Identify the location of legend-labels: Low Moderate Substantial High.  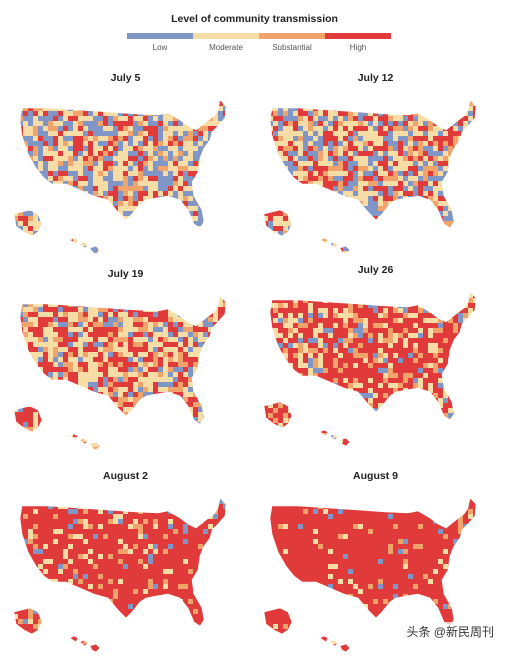
(259, 47).